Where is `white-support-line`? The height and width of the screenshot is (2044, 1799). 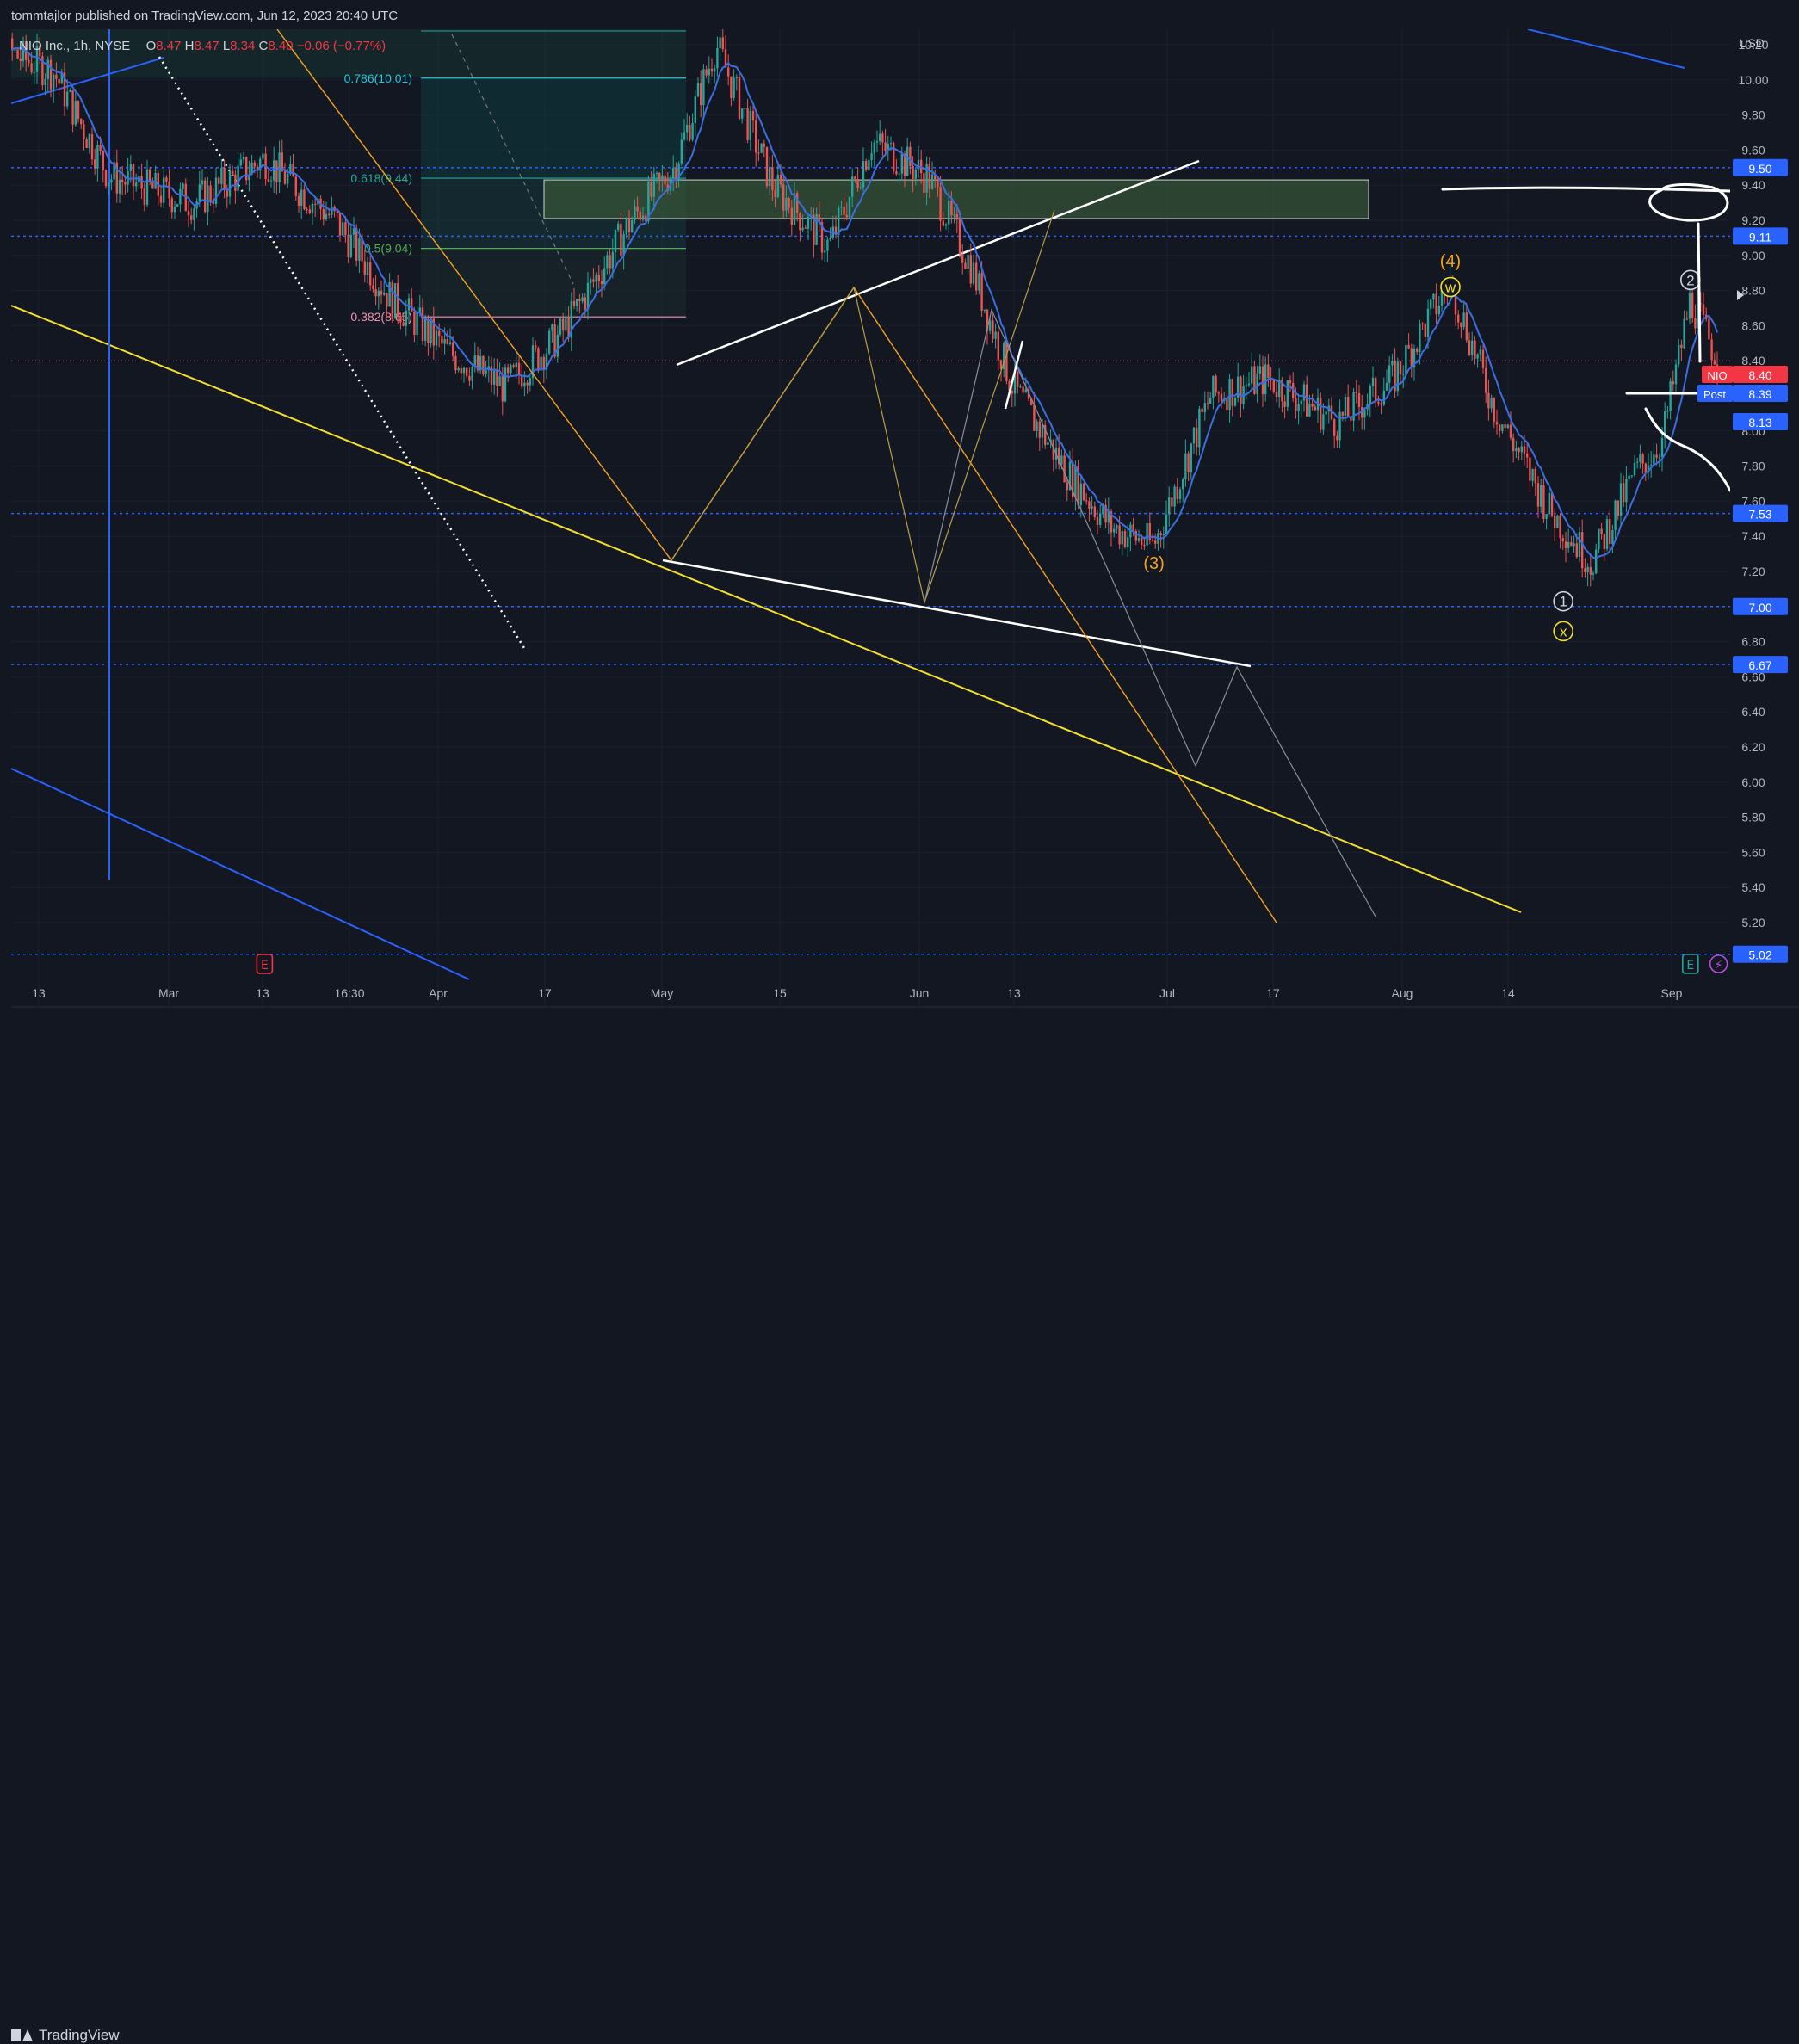
white-support-line is located at coordinates (957, 613).